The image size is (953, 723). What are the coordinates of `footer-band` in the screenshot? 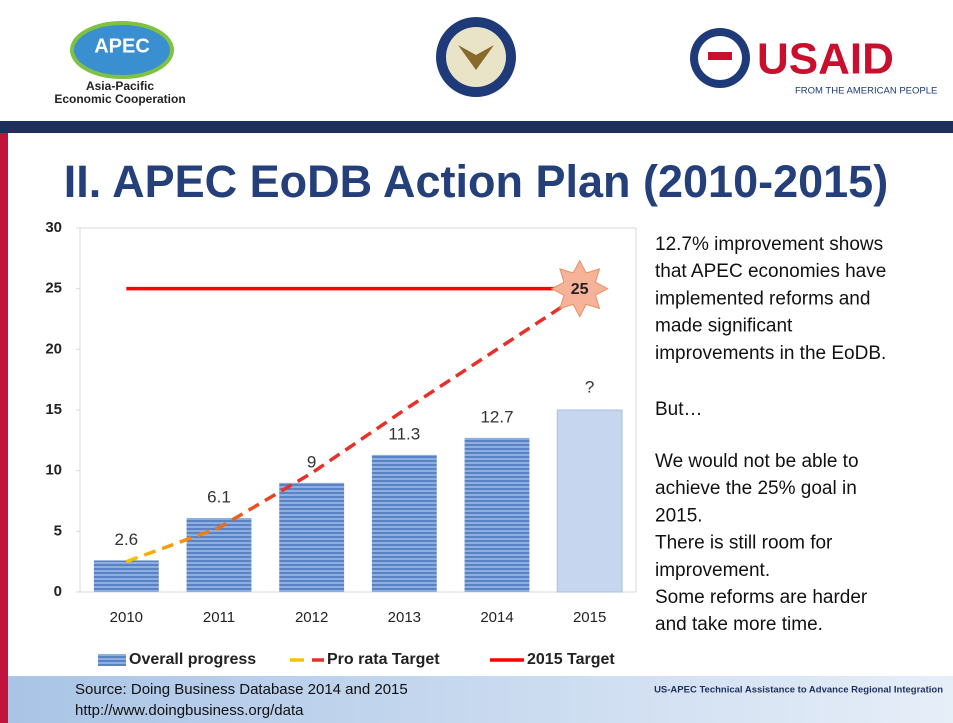 It's located at (480, 699).